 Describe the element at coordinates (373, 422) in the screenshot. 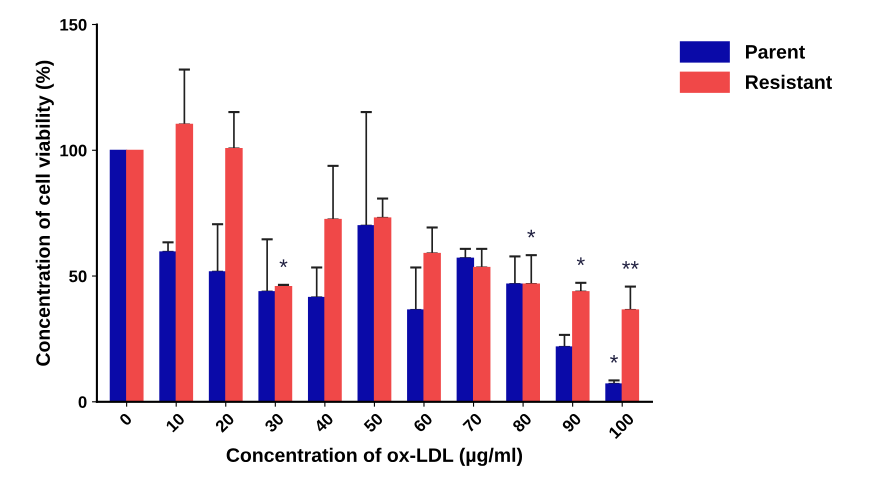

I see `x-tick-label: 50` at that location.